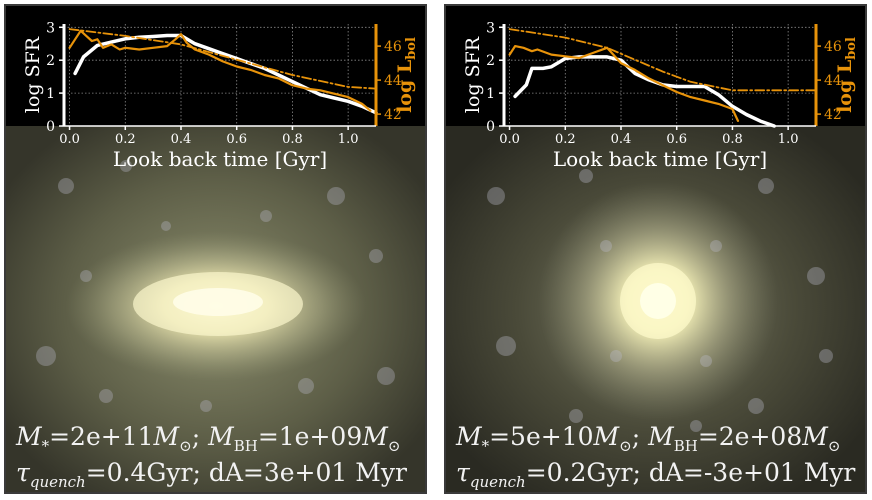  Describe the element at coordinates (648, 438) in the screenshot. I see `caption-mass-right: M*=5e+10M⊙; MBH=2e+08M⊙` at that location.